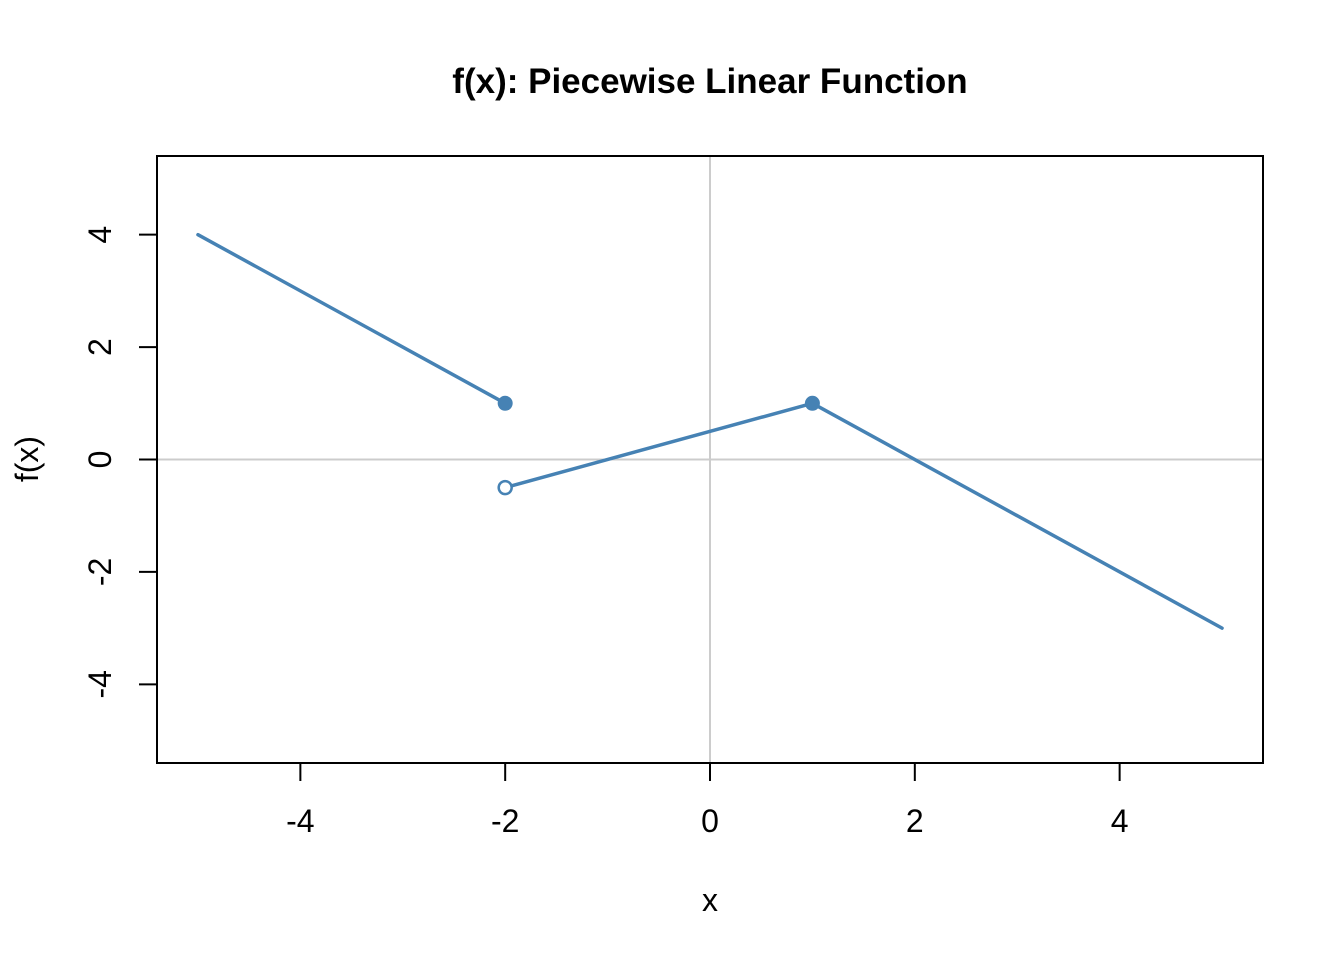 The height and width of the screenshot is (960, 1344). What do you see at coordinates (100, 572) in the screenshot?
I see `y-tick-label: -2` at bounding box center [100, 572].